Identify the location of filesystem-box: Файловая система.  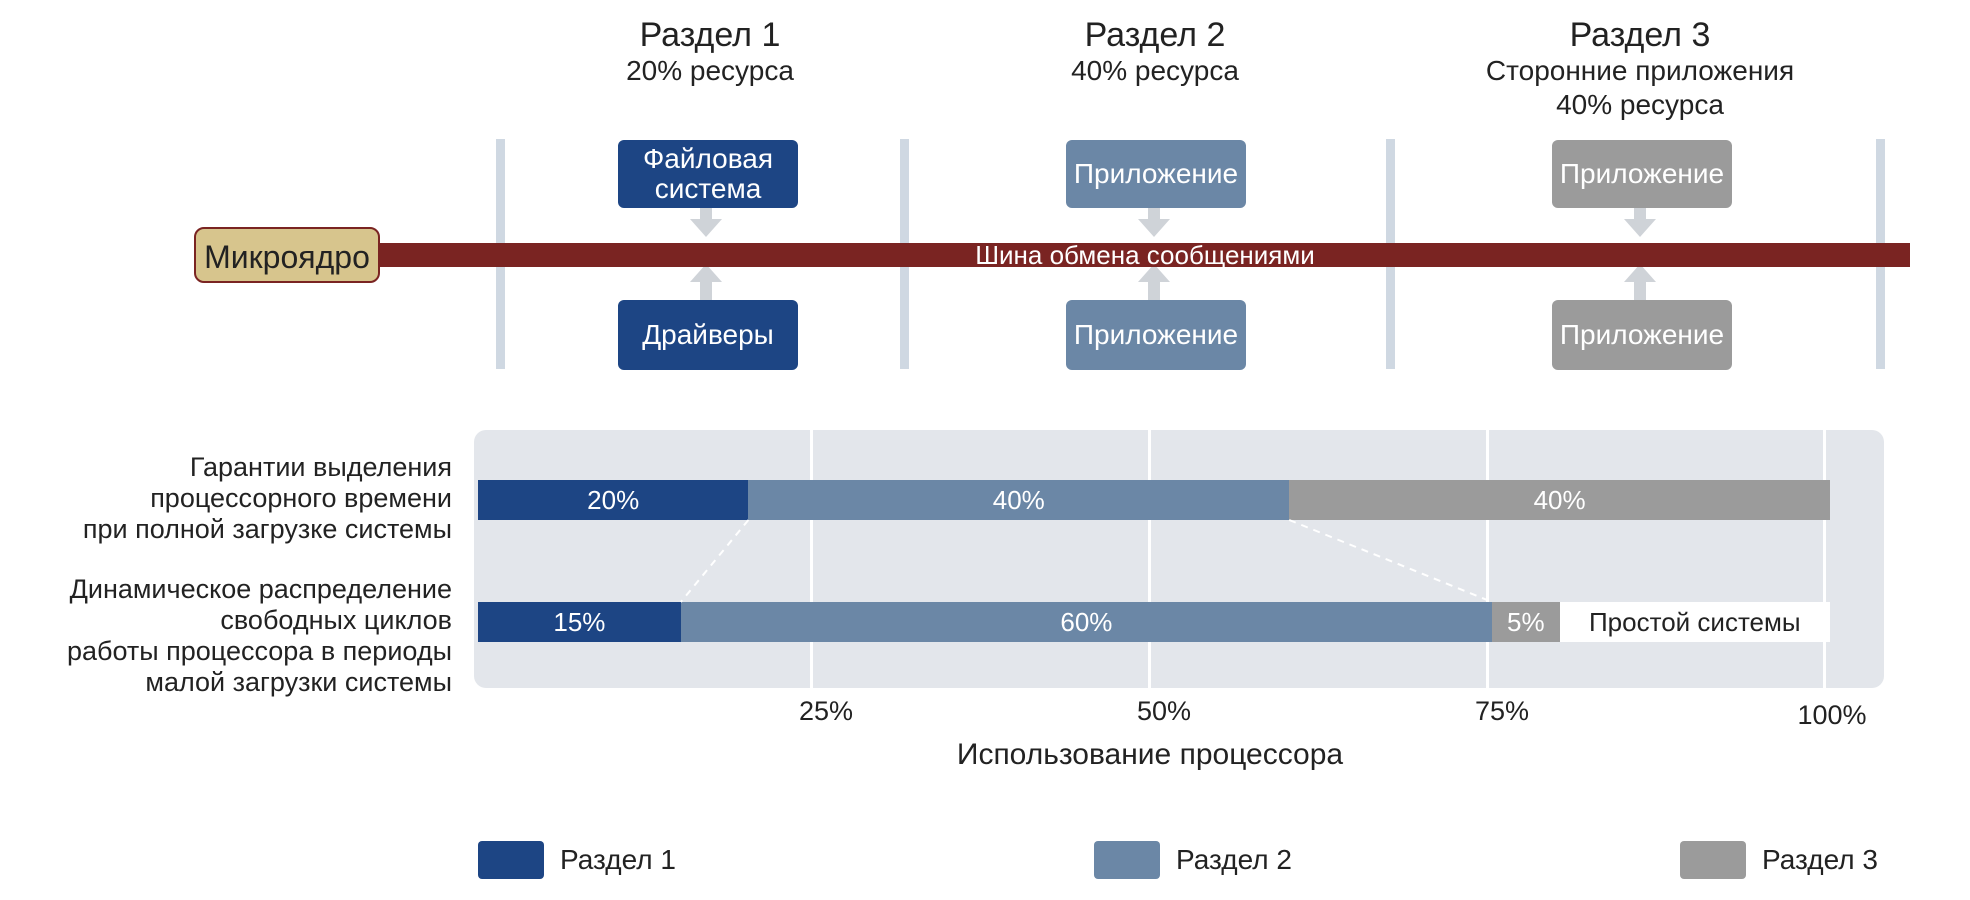
(708, 174).